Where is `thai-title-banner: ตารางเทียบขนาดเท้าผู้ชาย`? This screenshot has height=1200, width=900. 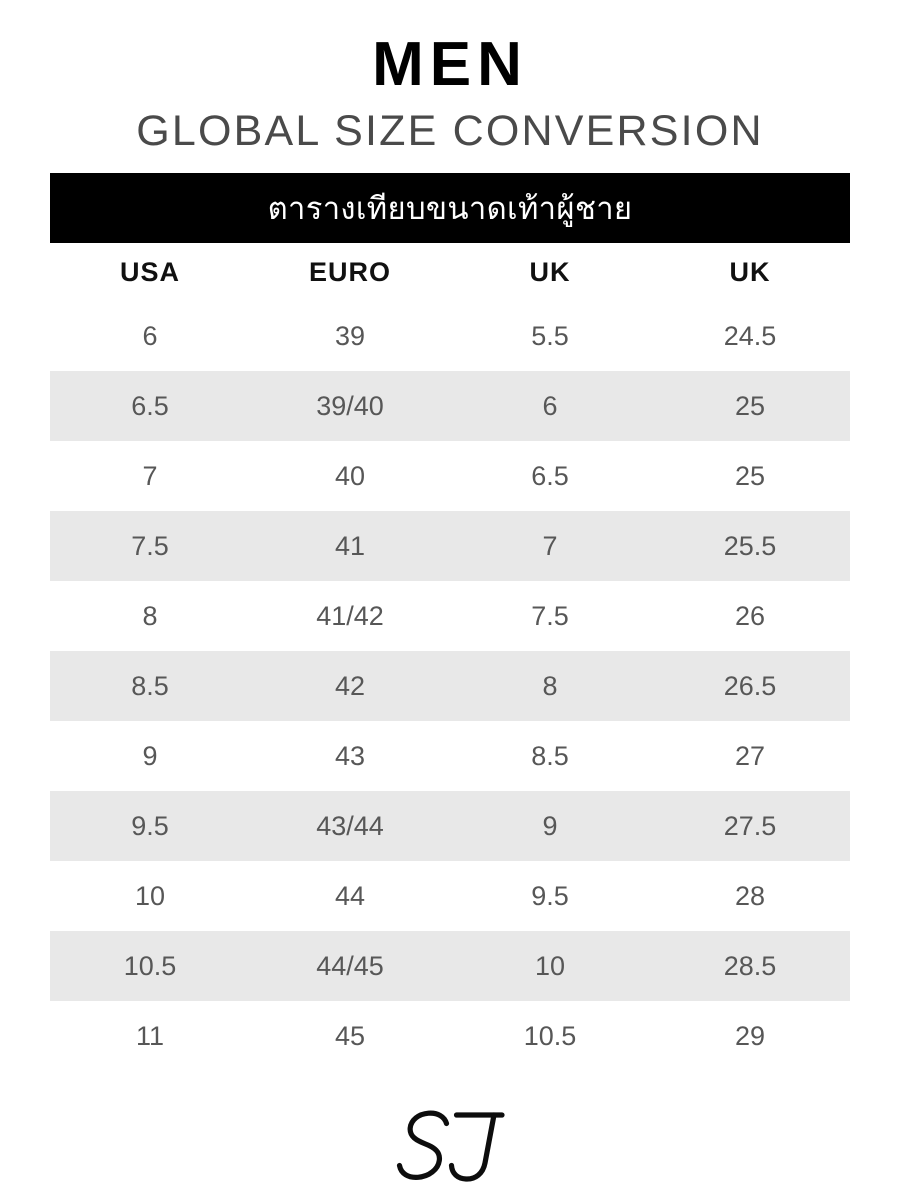 thai-title-banner: ตารางเทียบขนาดเท้าผู้ชาย is located at coordinates (450, 208).